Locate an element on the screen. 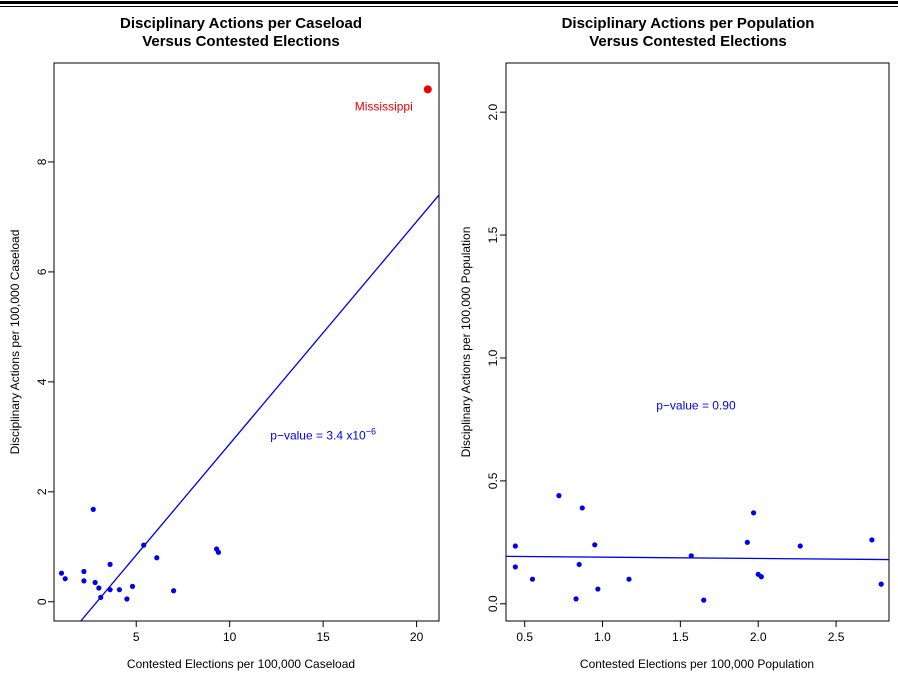  highlight-point-mississippi is located at coordinates (427, 89).